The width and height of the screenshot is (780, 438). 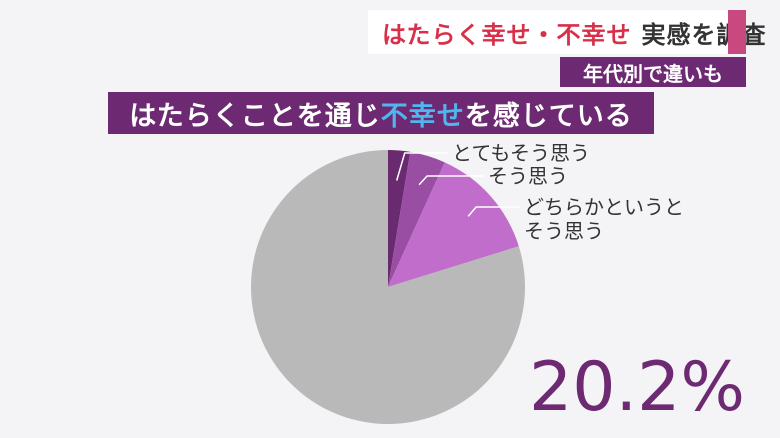 What do you see at coordinates (548, 116) in the screenshot?
I see `question-suffix: を感じている` at bounding box center [548, 116].